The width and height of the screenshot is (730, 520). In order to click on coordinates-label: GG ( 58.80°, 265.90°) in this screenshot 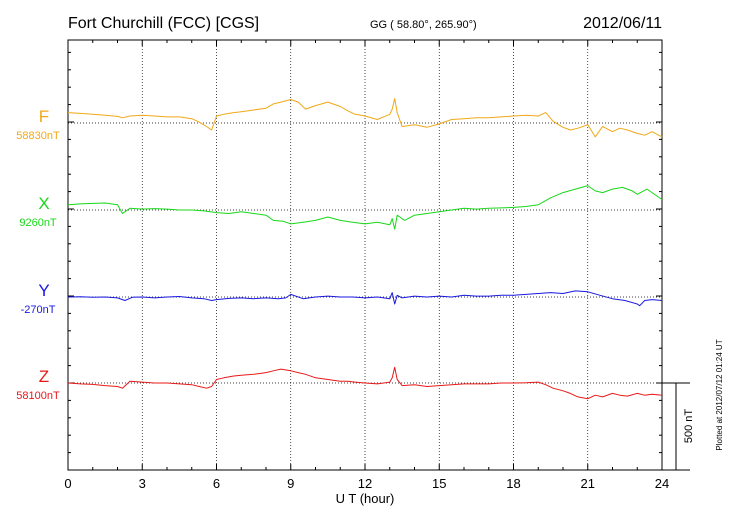, I will do `click(423, 25)`.